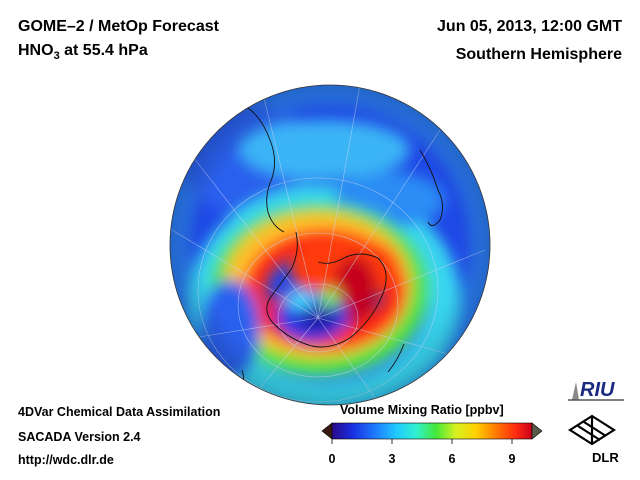 Image resolution: width=640 pixels, height=480 pixels. I want to click on species-title: HNO3 at 55.4 hPa, so click(83, 52).